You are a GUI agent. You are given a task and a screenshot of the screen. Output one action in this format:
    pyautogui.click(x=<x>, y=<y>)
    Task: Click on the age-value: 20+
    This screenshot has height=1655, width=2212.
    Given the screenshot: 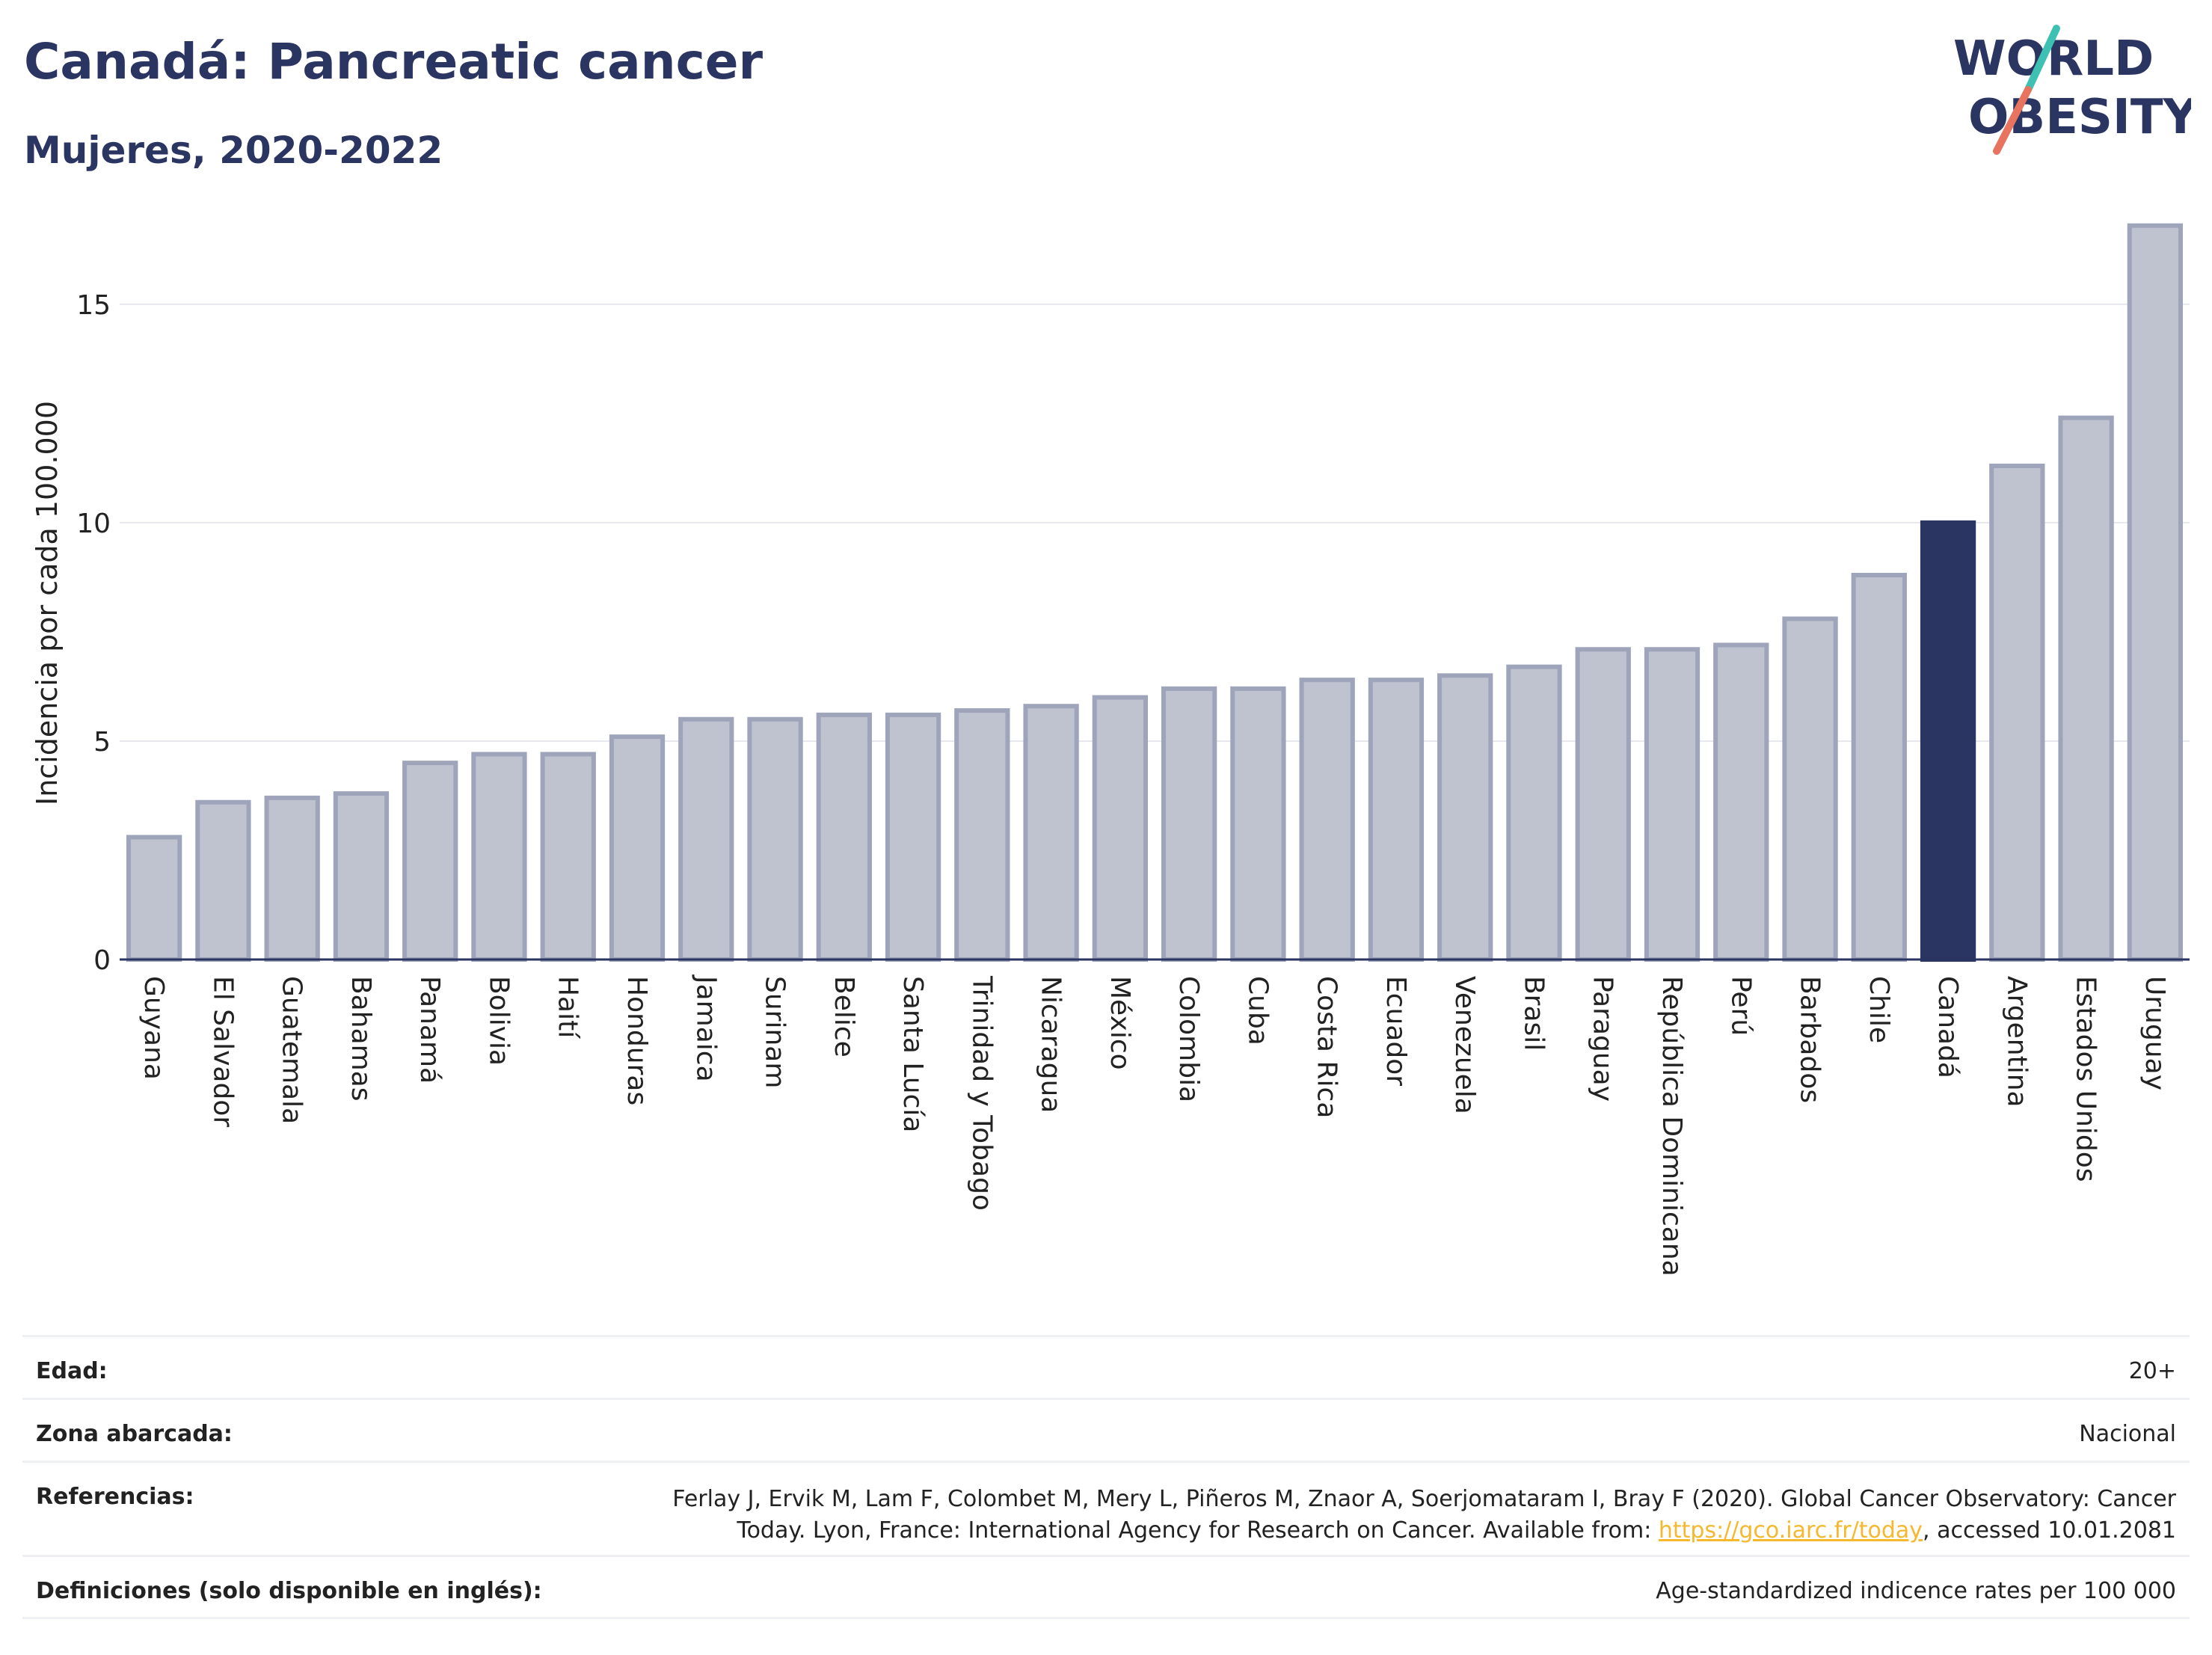 What is the action you would take?
    pyautogui.click(x=2152, y=1371)
    